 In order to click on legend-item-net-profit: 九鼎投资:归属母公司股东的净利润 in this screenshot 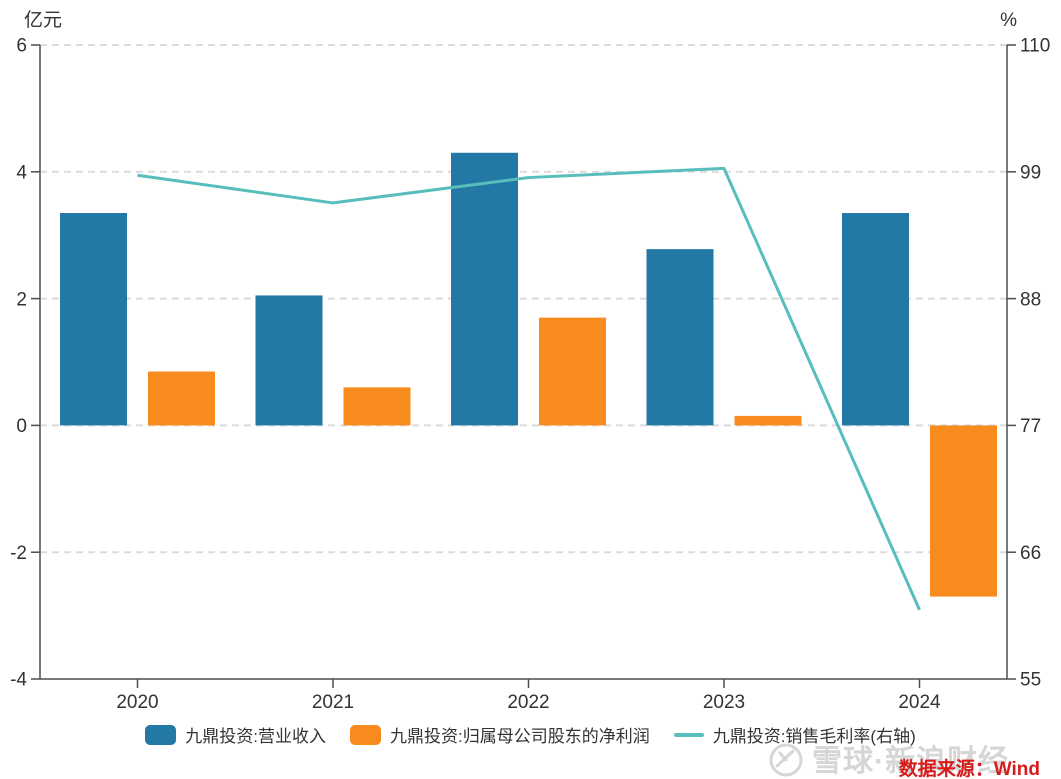, I will do `click(499, 734)`.